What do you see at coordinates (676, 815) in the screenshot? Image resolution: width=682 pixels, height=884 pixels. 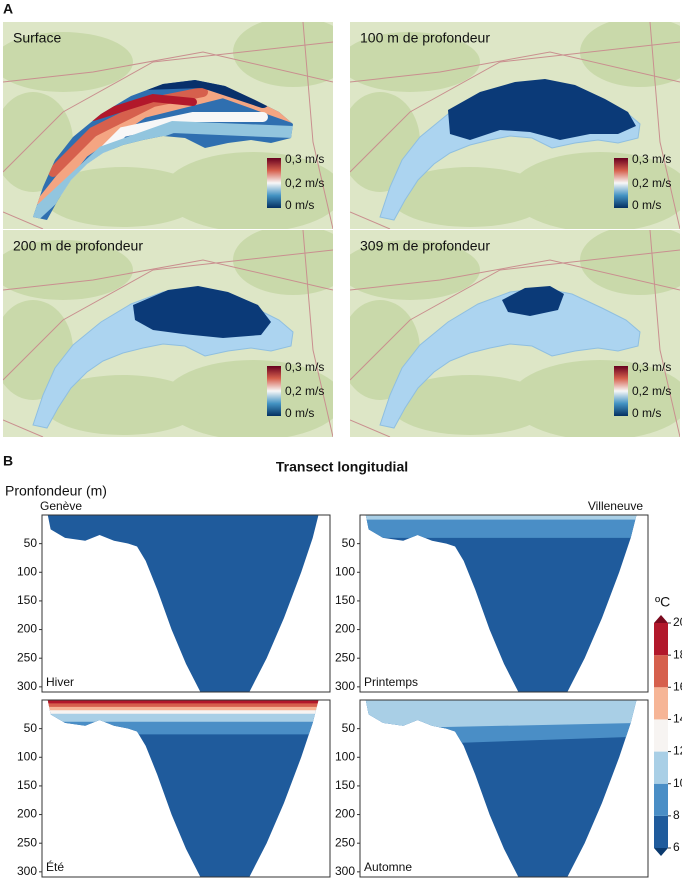 I see `colorbar-tick-label: 8` at bounding box center [676, 815].